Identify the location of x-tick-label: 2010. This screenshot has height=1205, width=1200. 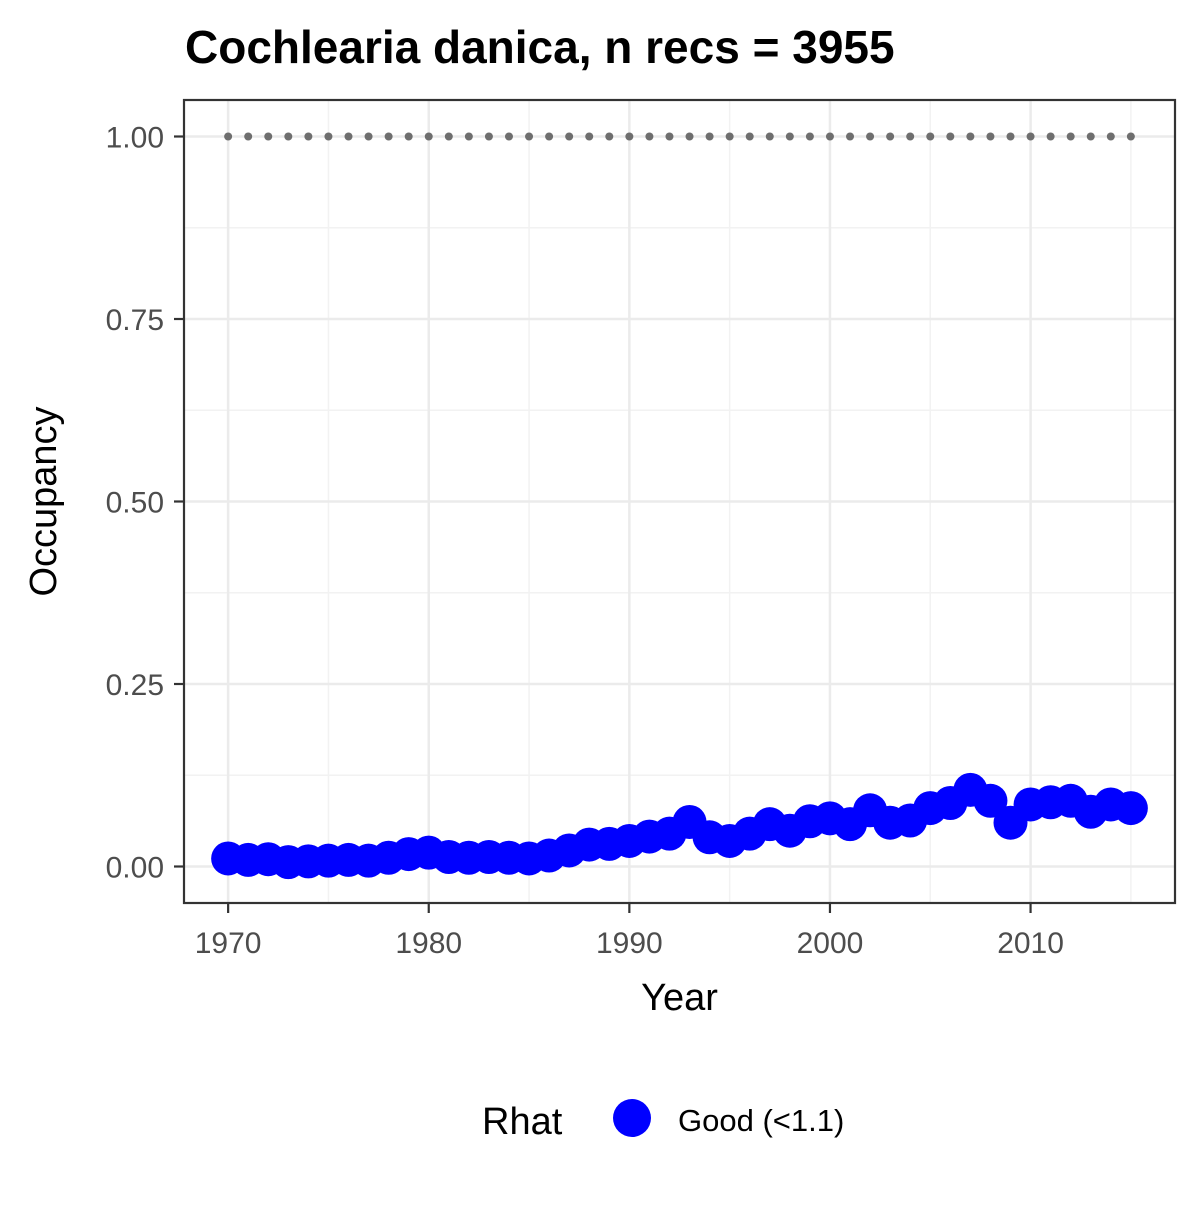
(1030, 943).